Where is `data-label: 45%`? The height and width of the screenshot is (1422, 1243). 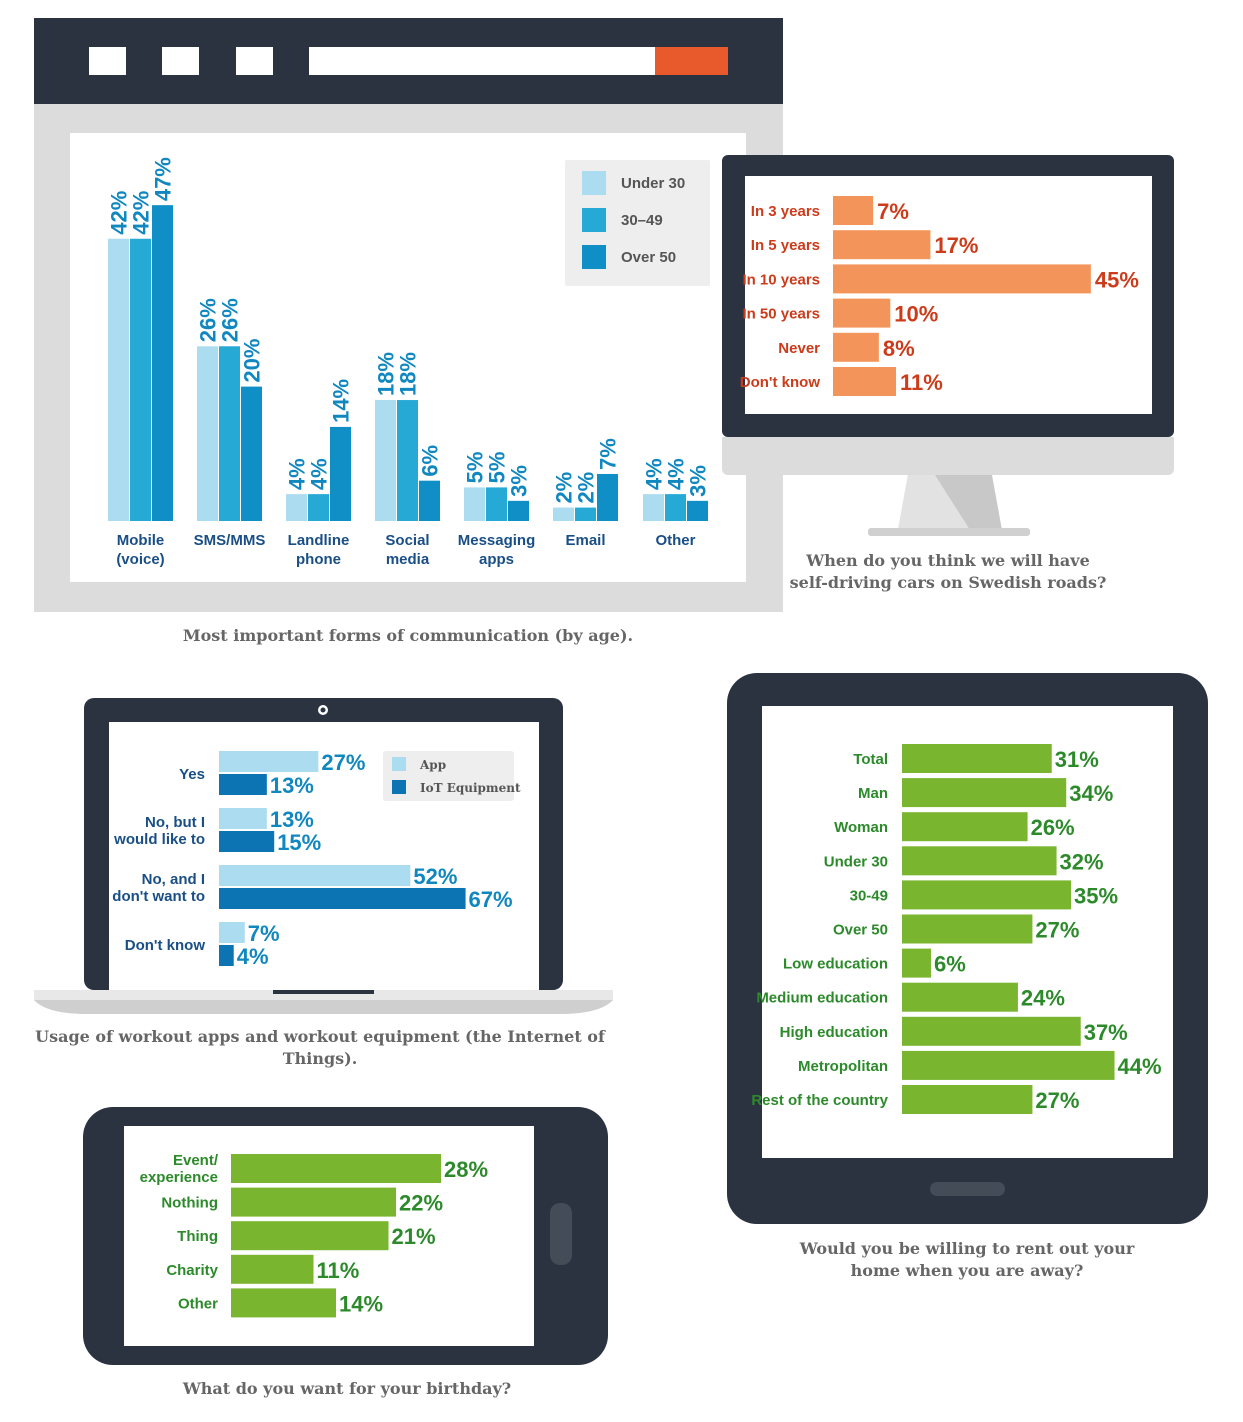
data-label: 45% is located at coordinates (1117, 279).